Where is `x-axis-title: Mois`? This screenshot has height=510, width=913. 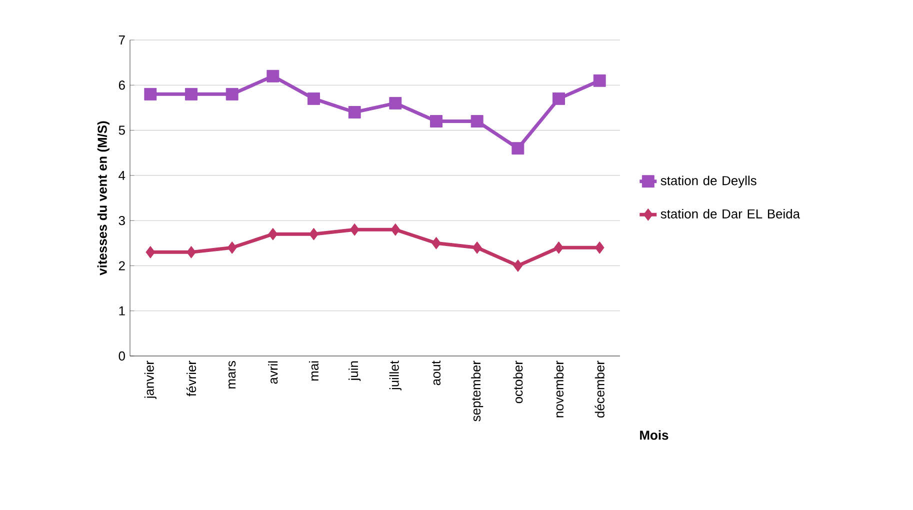
x-axis-title: Mois is located at coordinates (654, 435).